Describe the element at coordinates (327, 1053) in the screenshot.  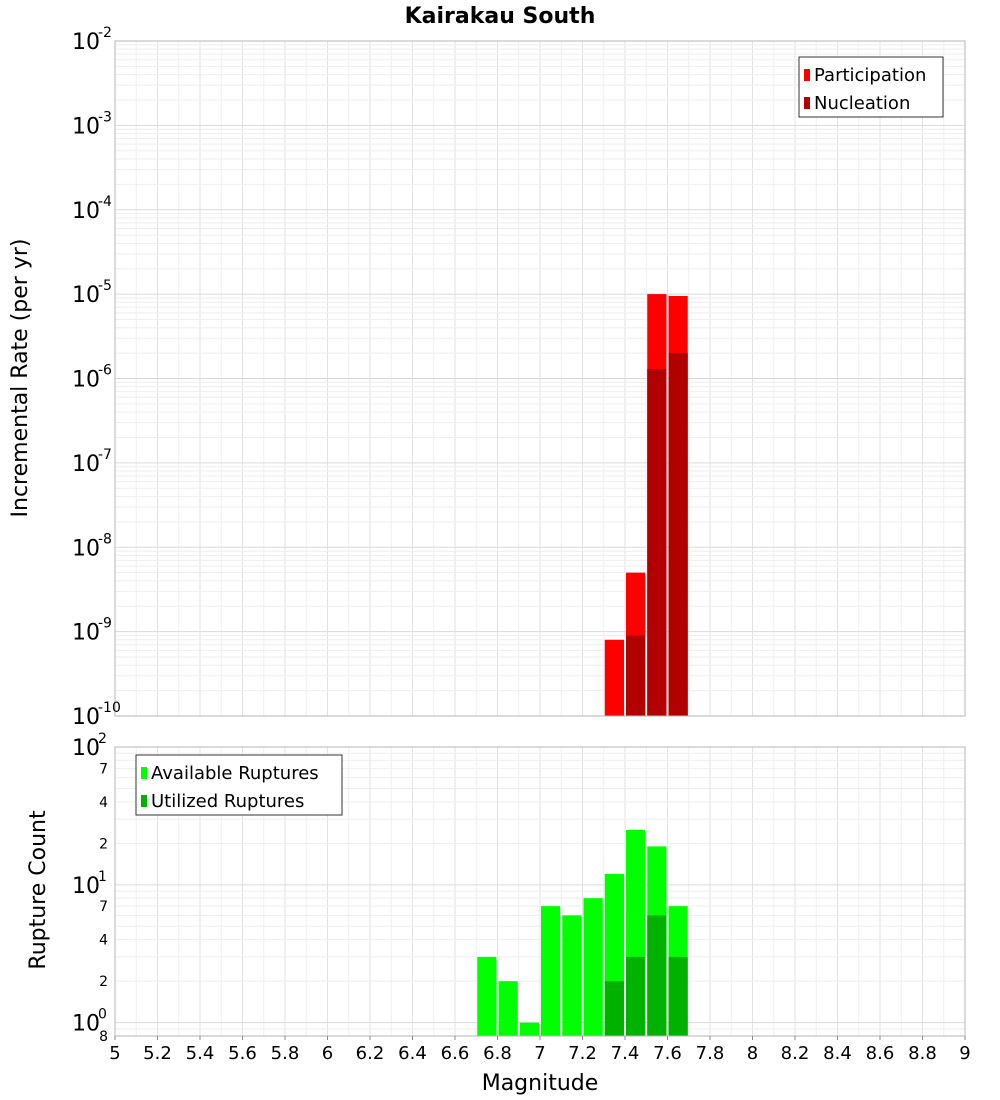
I see `x-tick-label: 6` at that location.